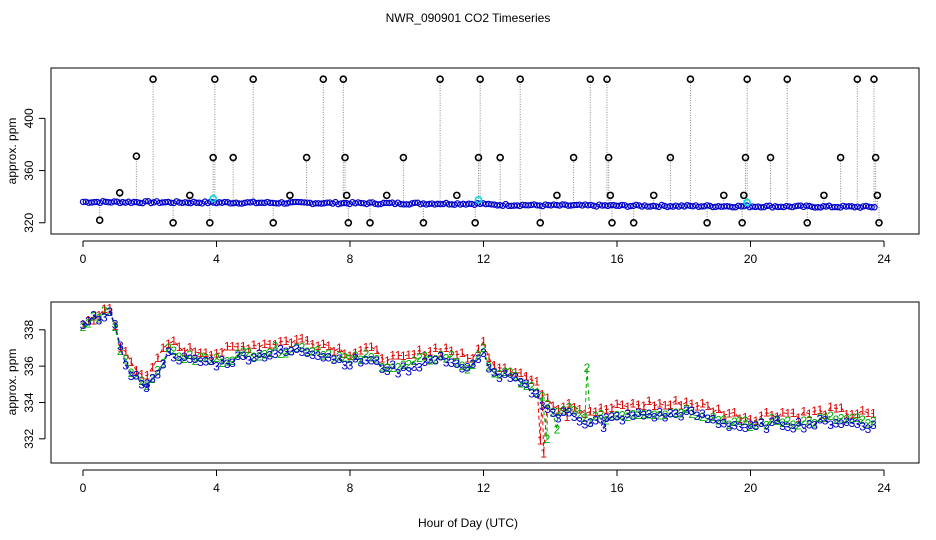 The height and width of the screenshot is (540, 936). I want to click on x-tick-label: 20, so click(751, 488).